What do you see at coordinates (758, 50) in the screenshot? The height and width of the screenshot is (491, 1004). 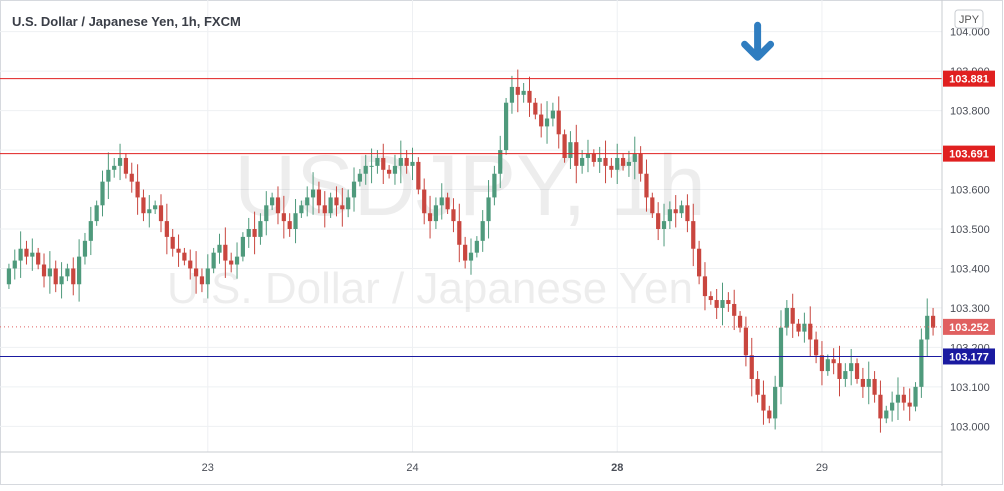 I see `arrow-head` at bounding box center [758, 50].